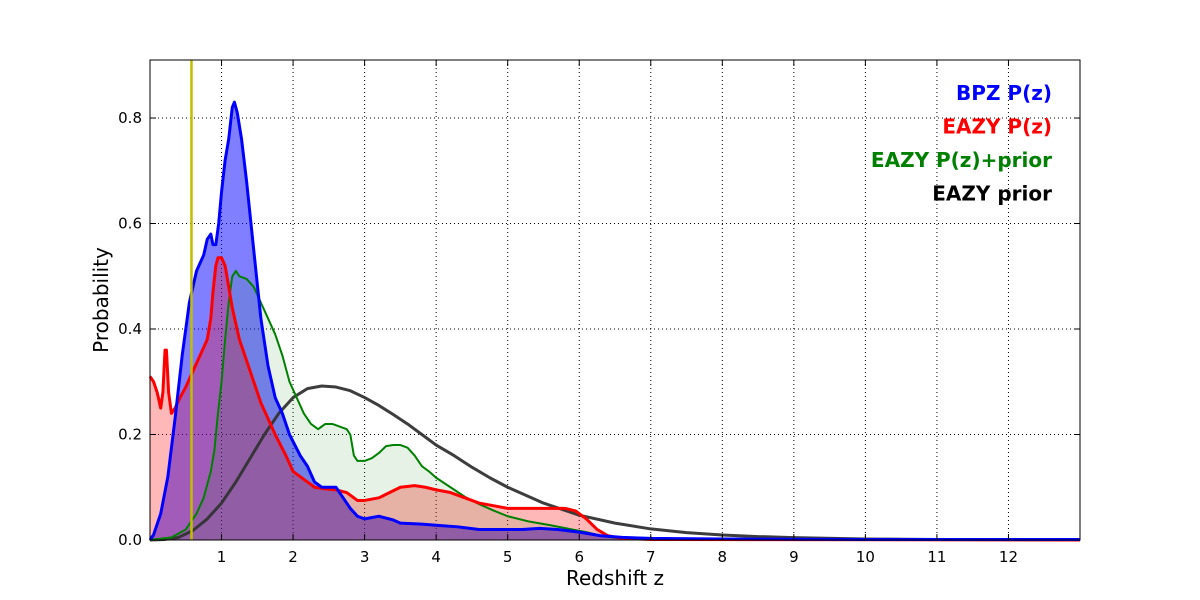  What do you see at coordinates (865, 557) in the screenshot?
I see `x-tick-label: 10` at bounding box center [865, 557].